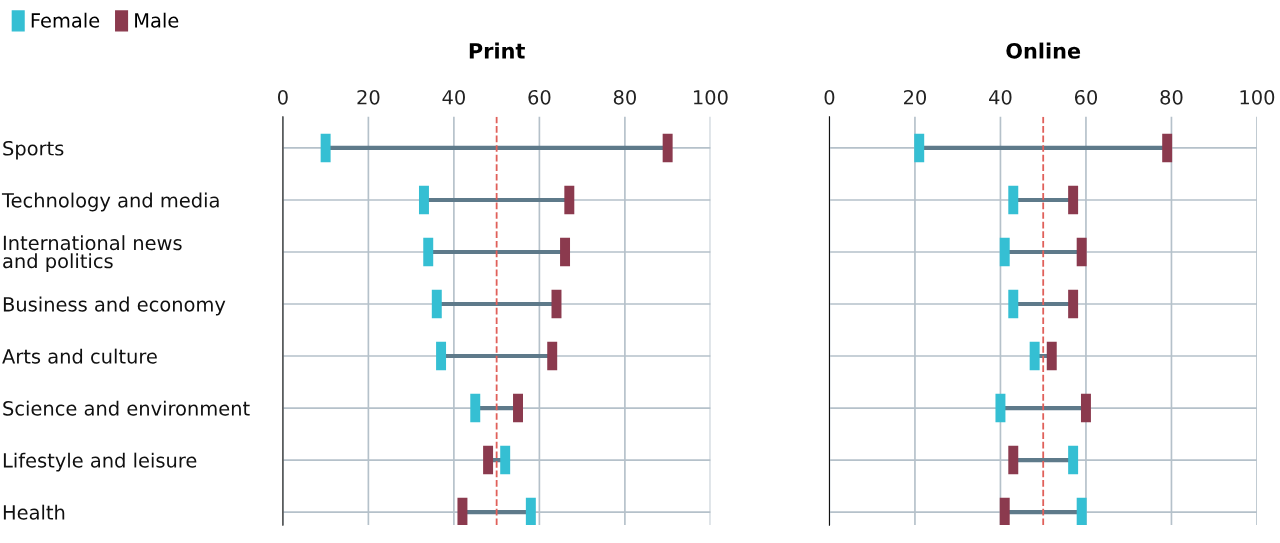  I want to click on y-tick-label: Sports, so click(33, 150).